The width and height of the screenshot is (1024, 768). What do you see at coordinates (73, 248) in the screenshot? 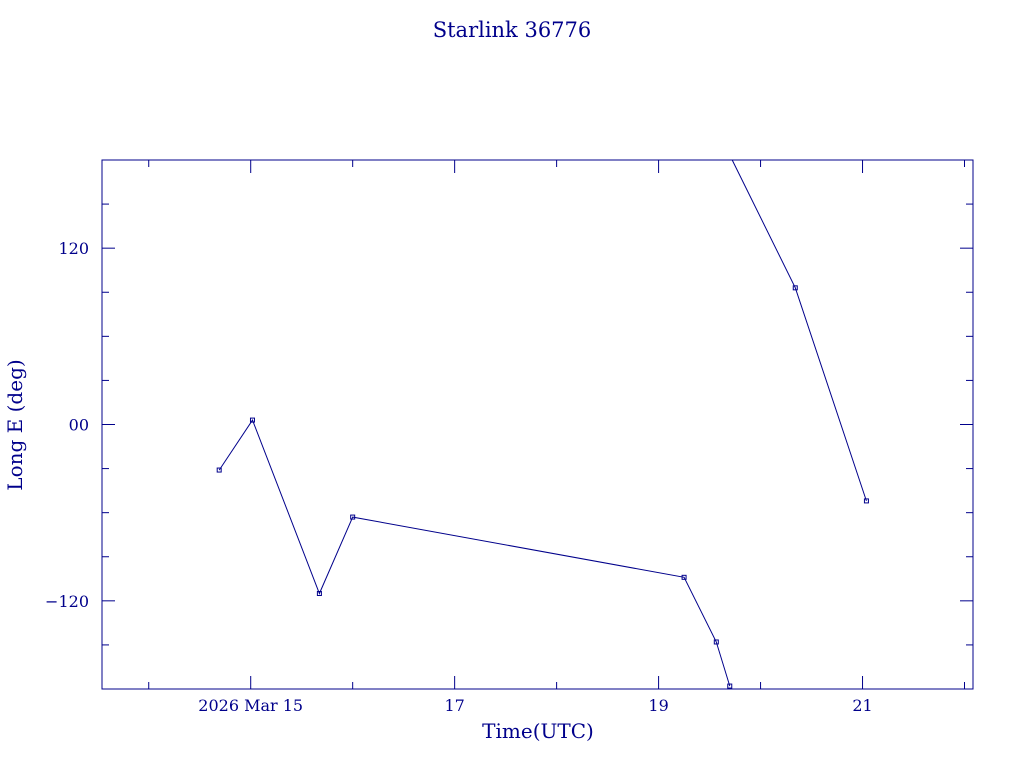
I see `y-tick-label: 120` at bounding box center [73, 248].